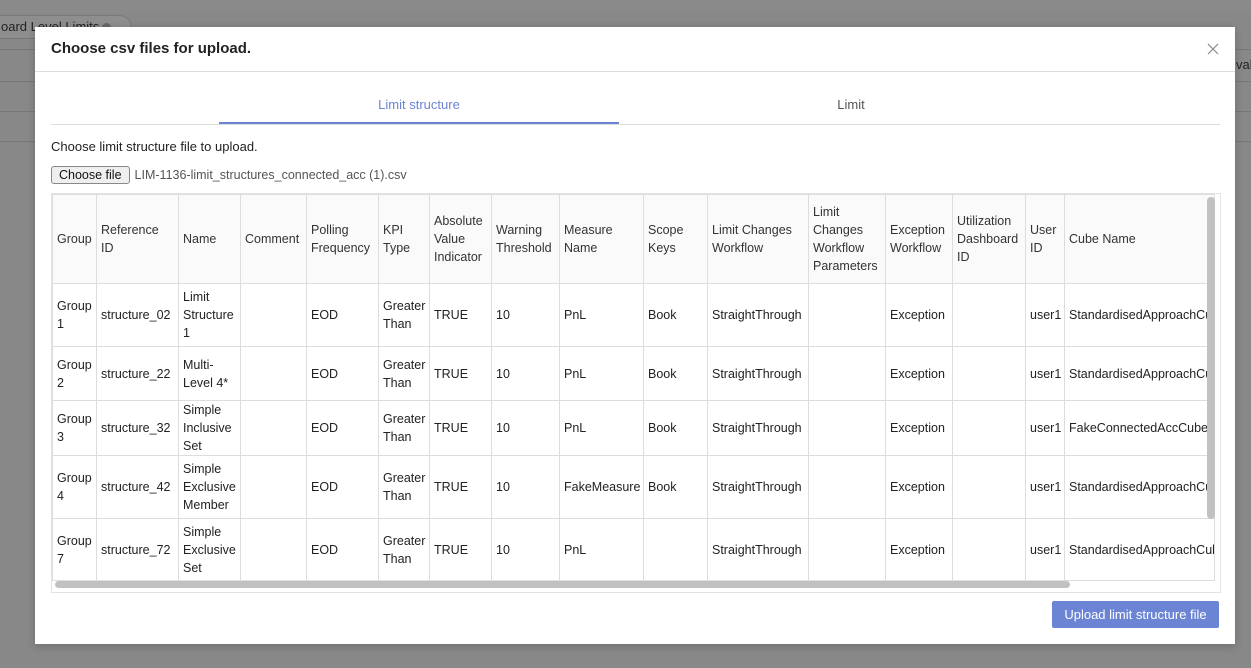 Image resolution: width=1251 pixels, height=668 pixels. What do you see at coordinates (342, 239) in the screenshot?
I see `column-header: Polling Frequency` at bounding box center [342, 239].